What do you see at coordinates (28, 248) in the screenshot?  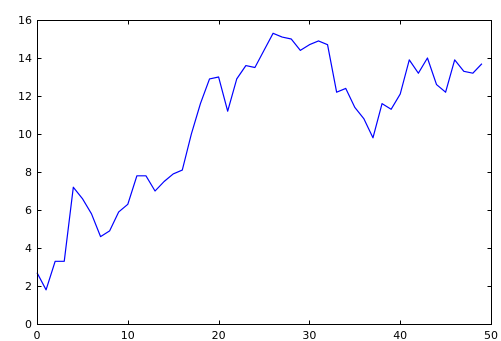 I see `y-tick-label: 4` at bounding box center [28, 248].